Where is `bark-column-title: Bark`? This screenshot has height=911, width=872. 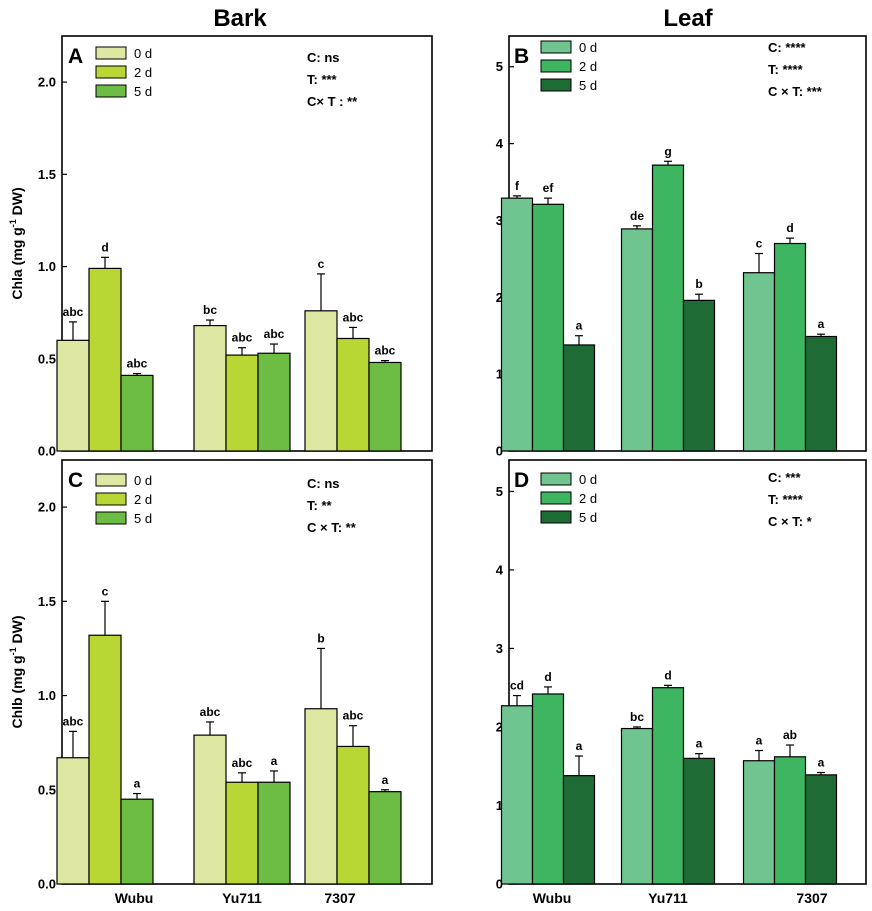
bark-column-title: Bark is located at coordinates (240, 18).